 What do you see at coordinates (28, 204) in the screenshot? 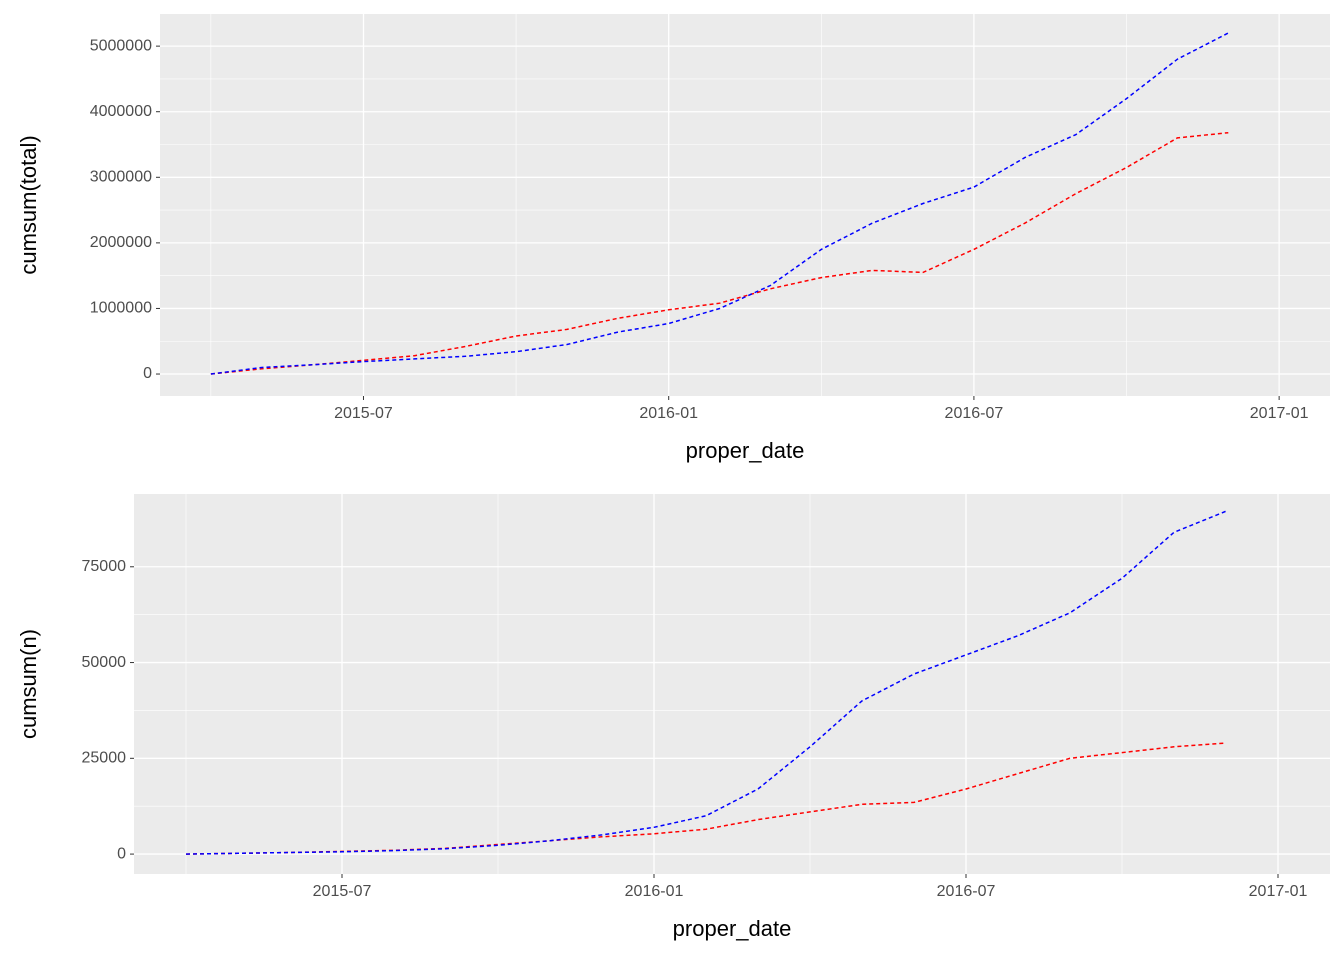
I see `y-axis-title: cumsum(total)` at bounding box center [28, 204].